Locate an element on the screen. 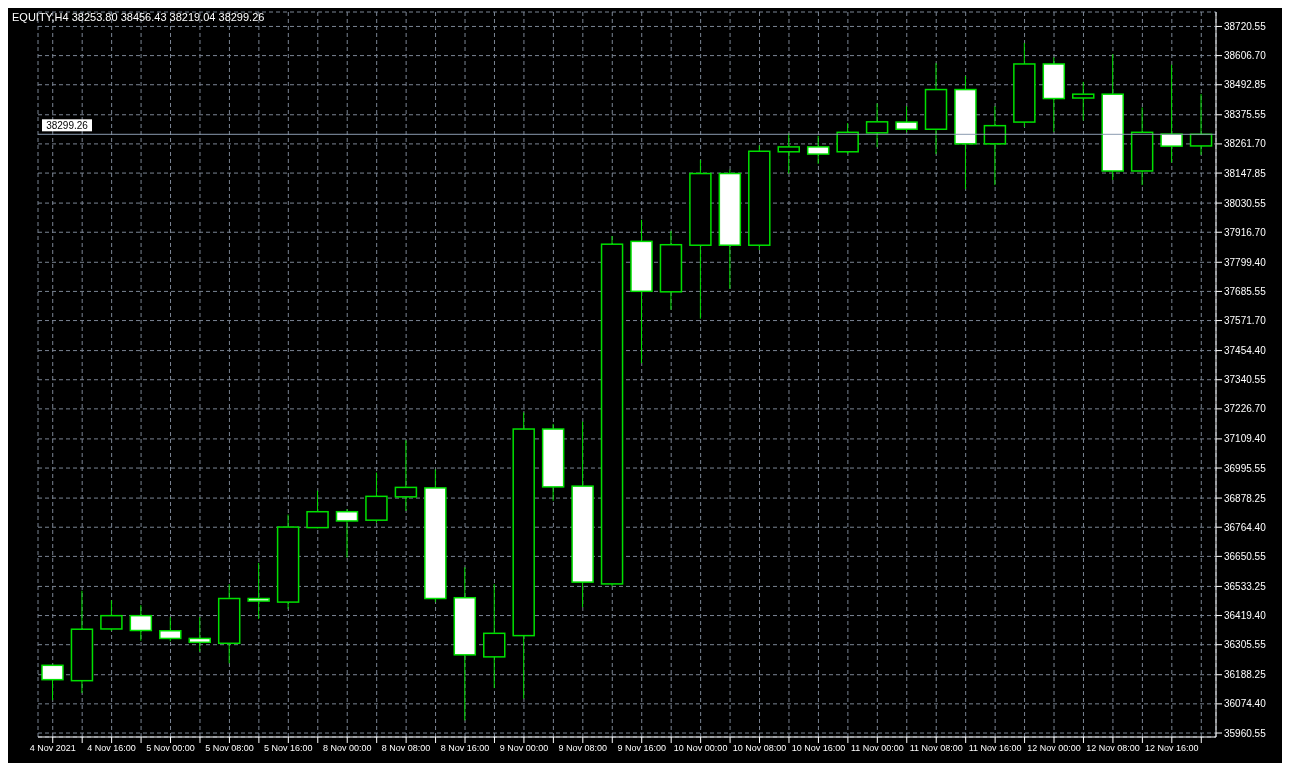 Image resolution: width=1290 pixels, height=771 pixels. x-tick-label: 5 Nov 16:00 is located at coordinates (288, 748).